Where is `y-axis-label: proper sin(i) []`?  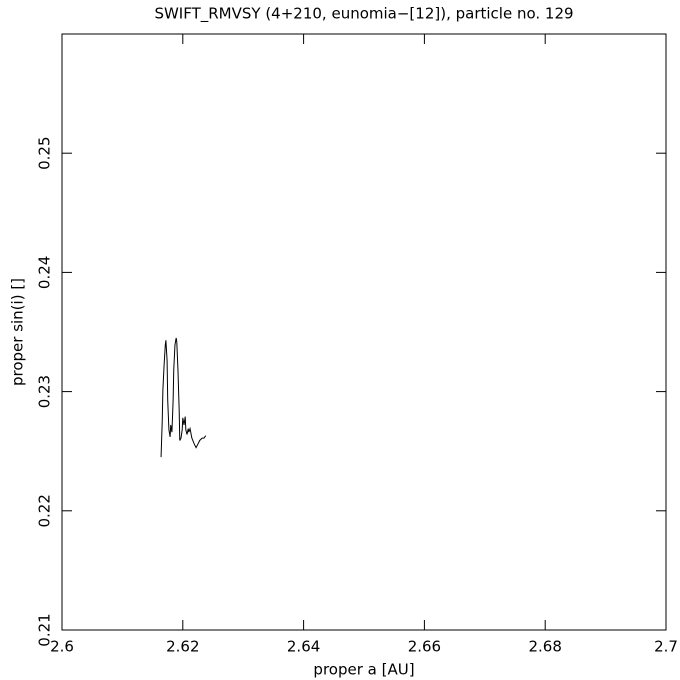
y-axis-label: proper sin(i) [] is located at coordinates (18, 332).